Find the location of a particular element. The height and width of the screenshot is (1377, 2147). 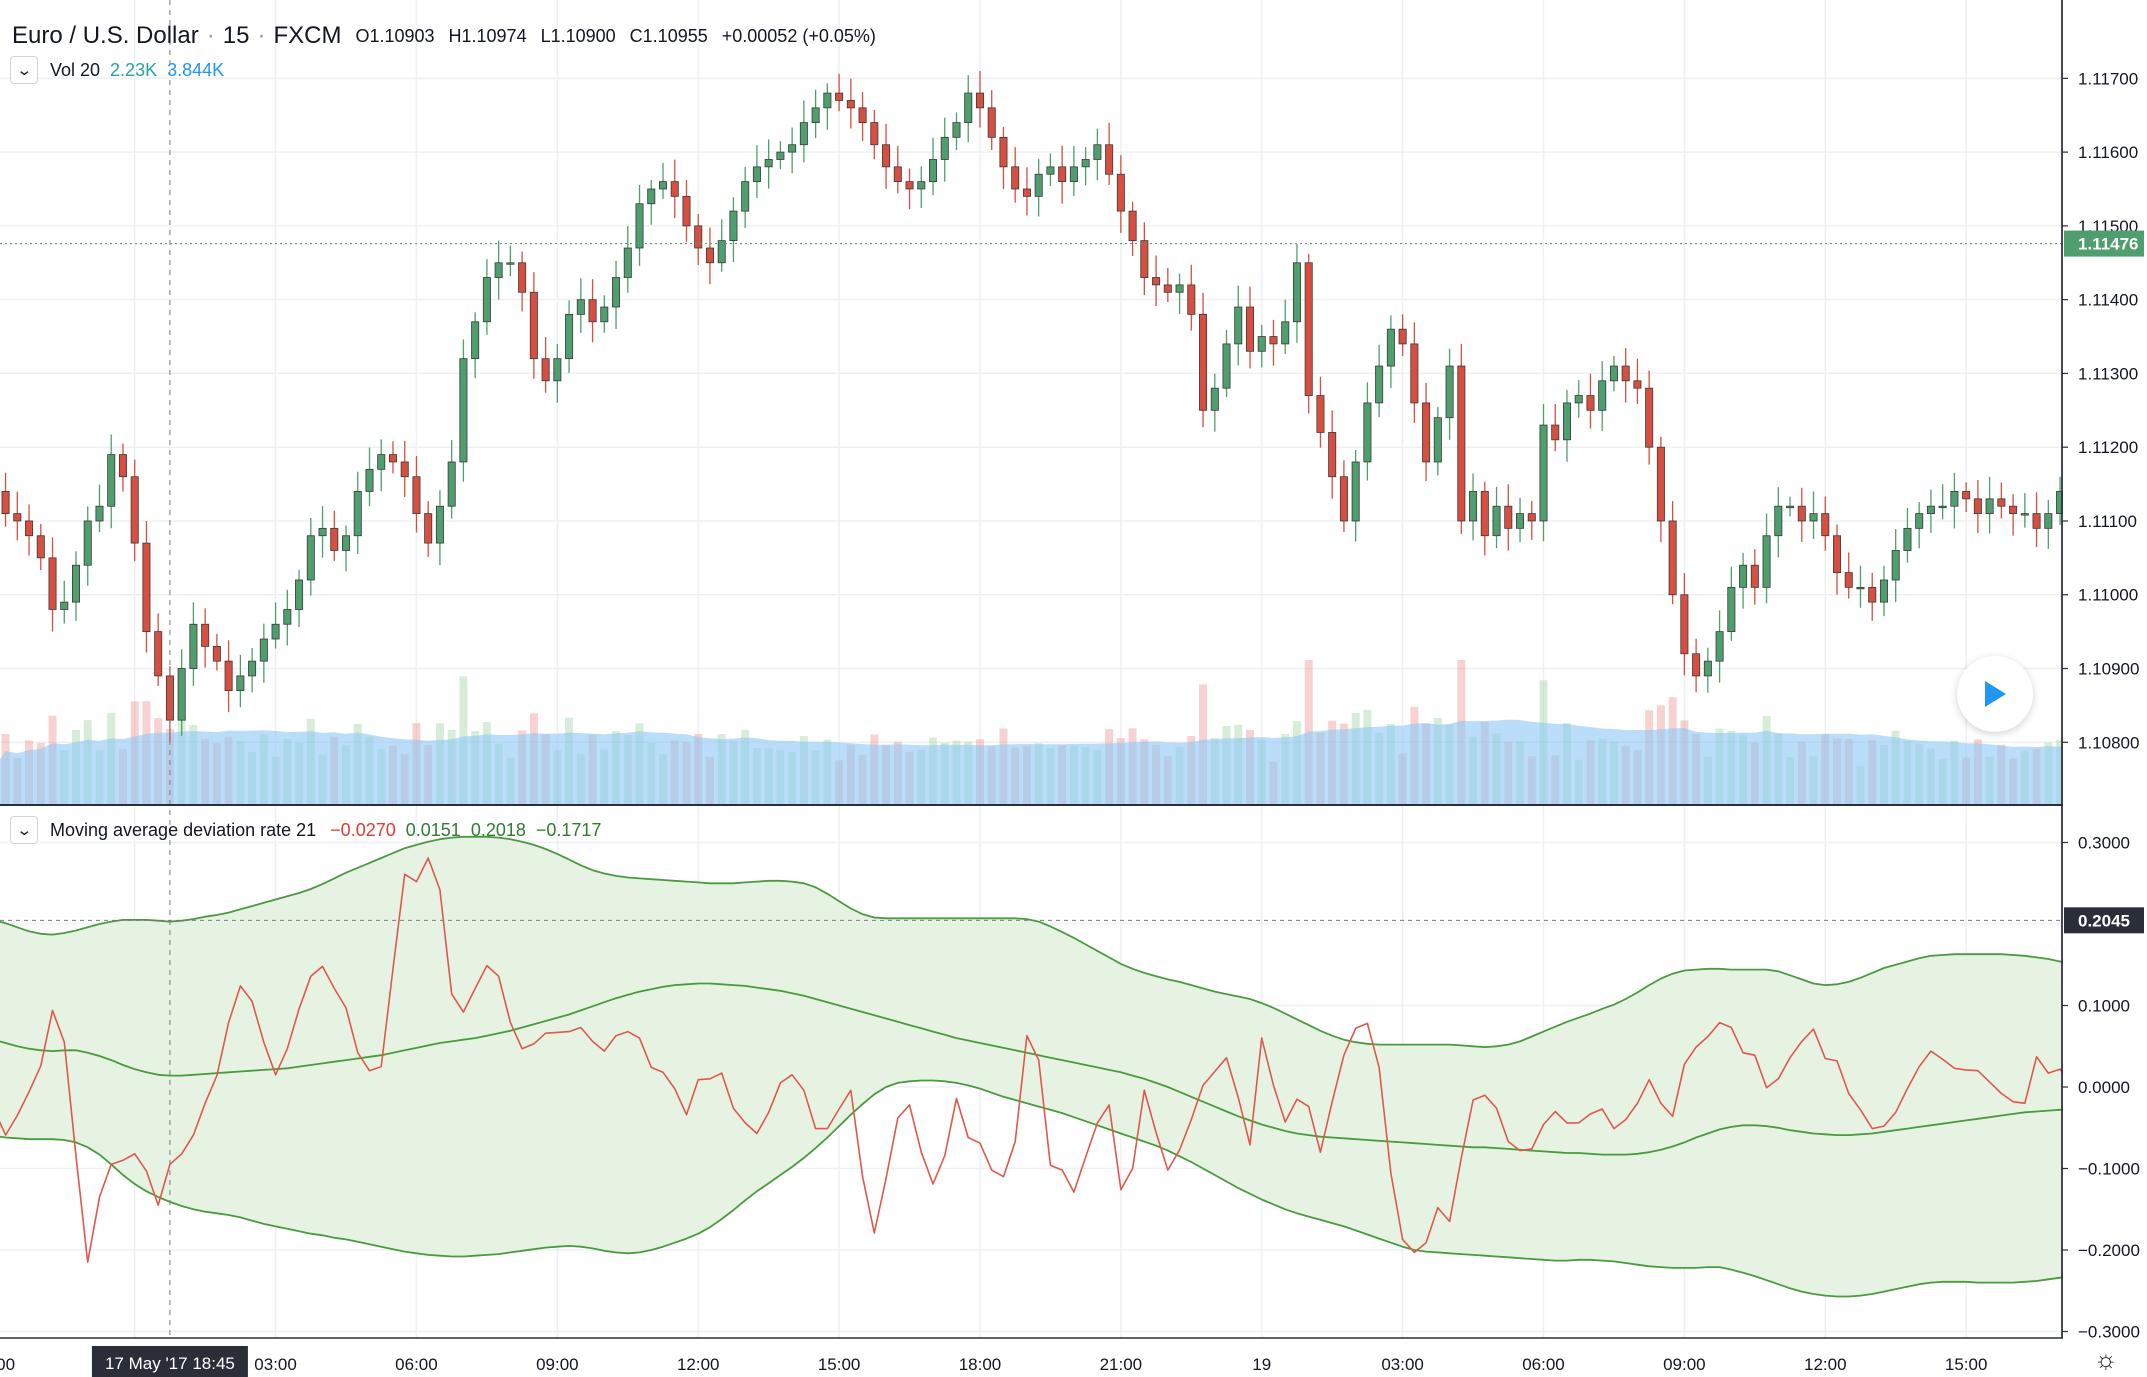

indicator-name: Moving average deviation rate 21 is located at coordinates (183, 829).